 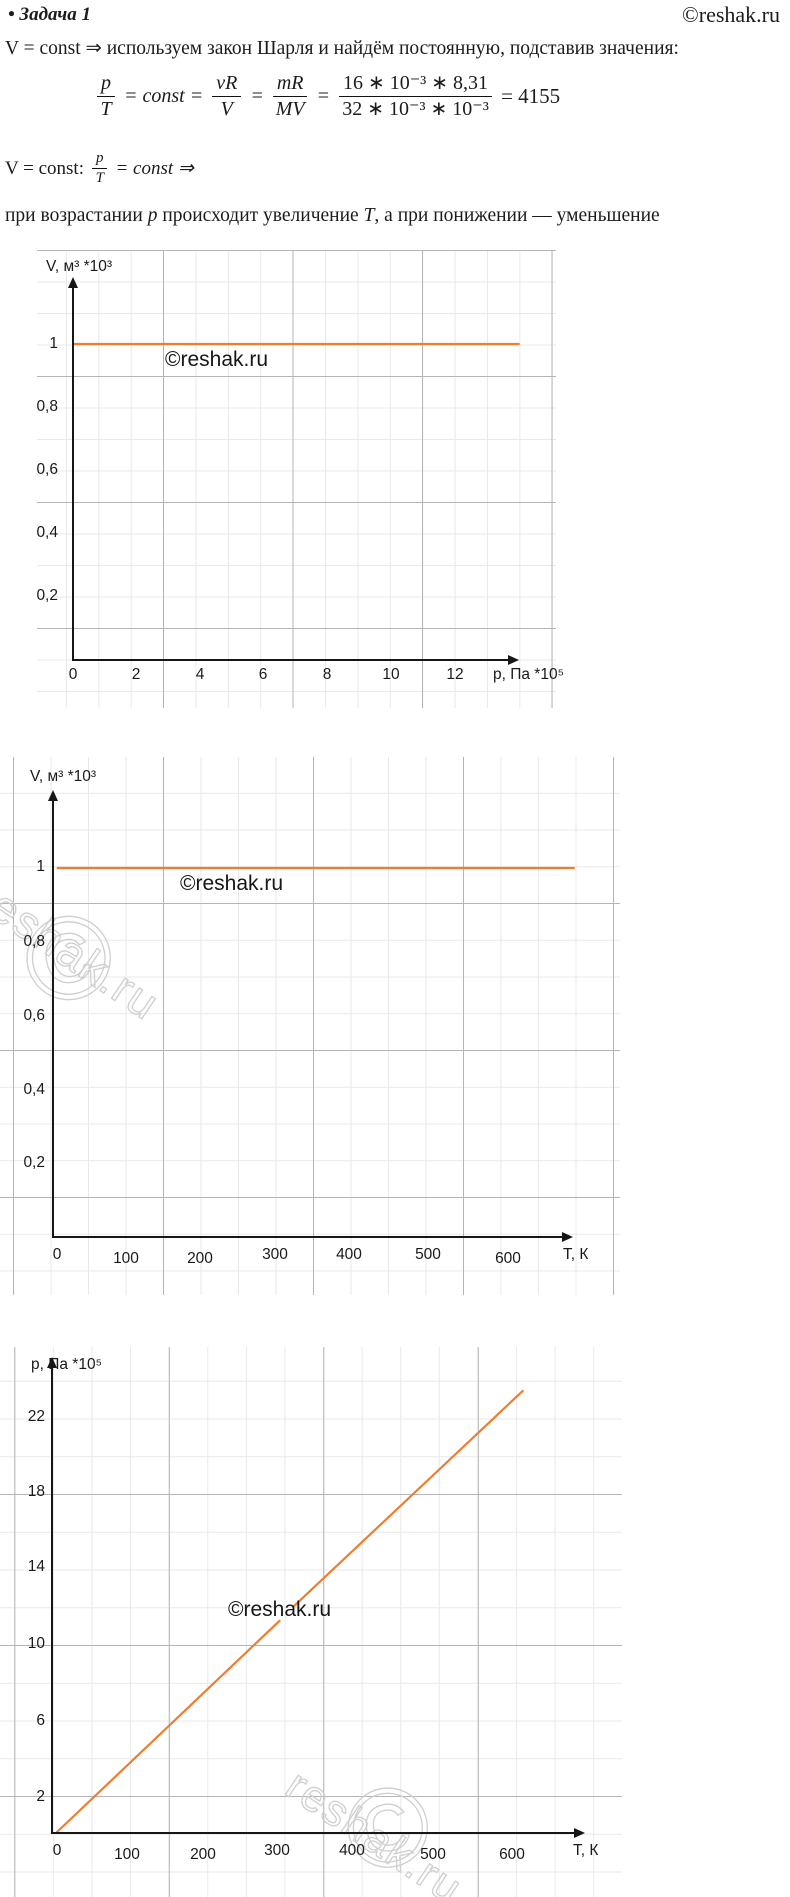 I want to click on fraction-numeric: 16 ∗ 10⁻³ ∗ 8,31 32 ∗ 10⁻³ ∗ 10⁻³, so click(x=415, y=96).